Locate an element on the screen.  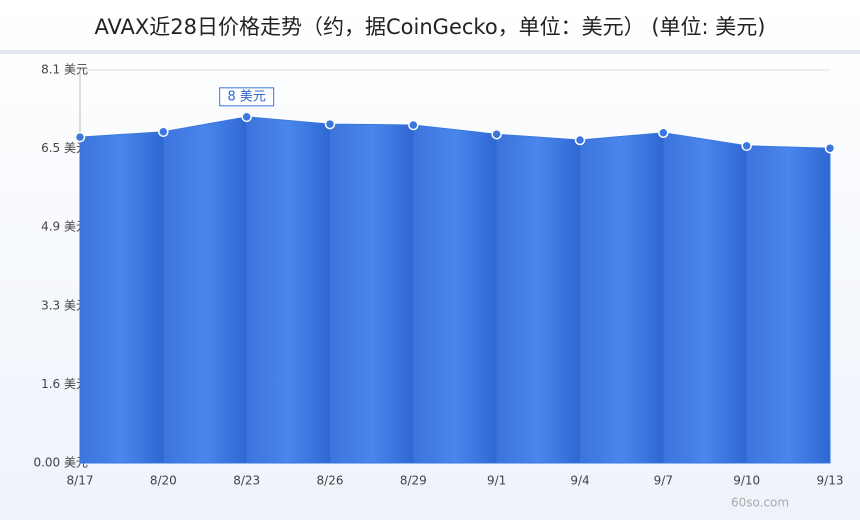
header-rule is located at coordinates (430, 52).